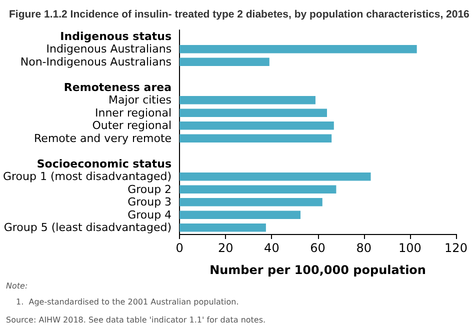 The width and height of the screenshot is (474, 336). What do you see at coordinates (132, 125) in the screenshot?
I see `y-tick-label: Outer regional` at bounding box center [132, 125].